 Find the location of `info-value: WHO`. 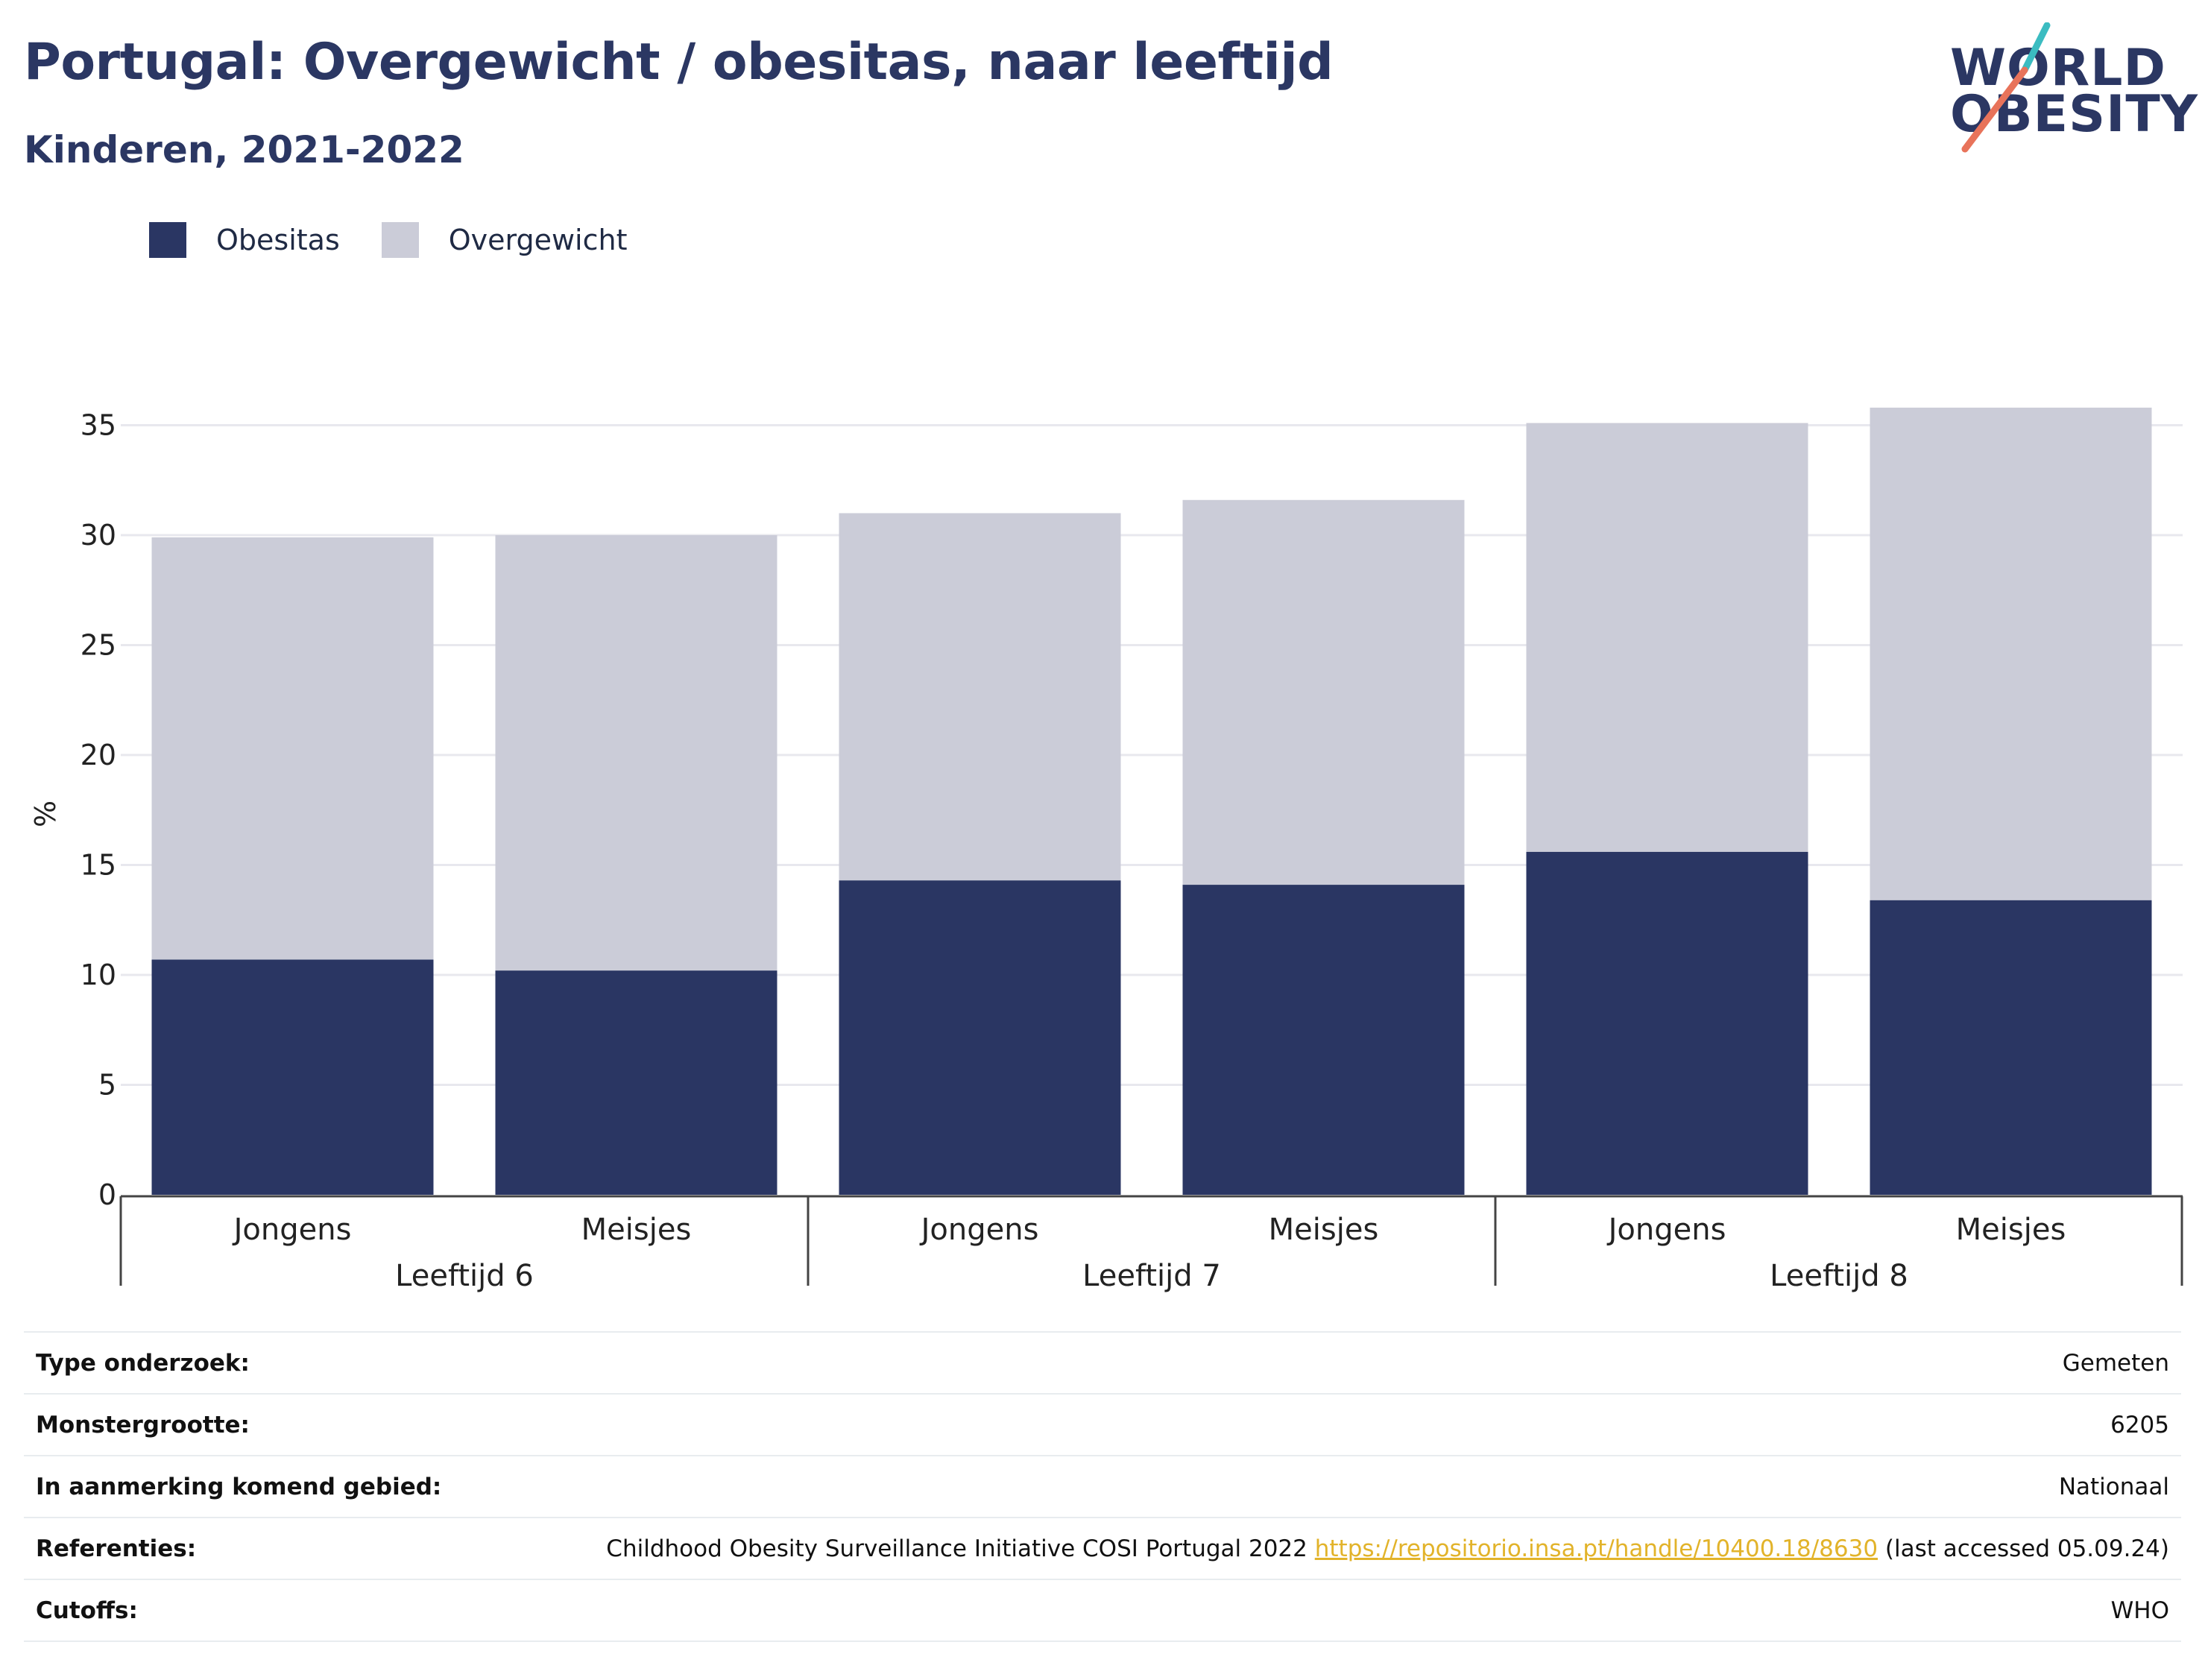

info-value: WHO is located at coordinates (2140, 1610).